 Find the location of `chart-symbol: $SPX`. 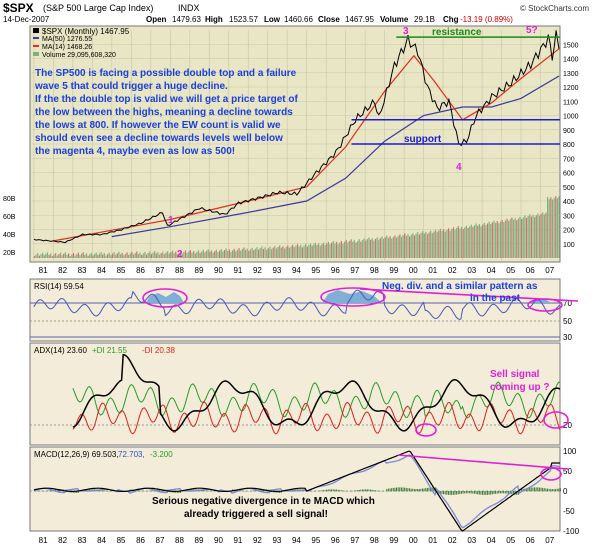

chart-symbol: $SPX is located at coordinates (18, 8).